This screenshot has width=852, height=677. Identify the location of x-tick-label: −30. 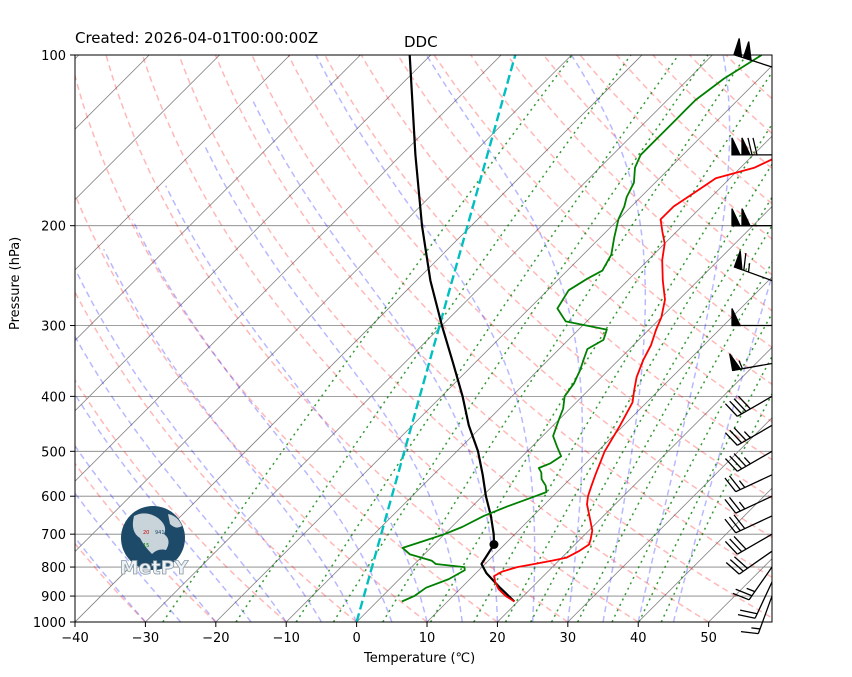
(145, 638).